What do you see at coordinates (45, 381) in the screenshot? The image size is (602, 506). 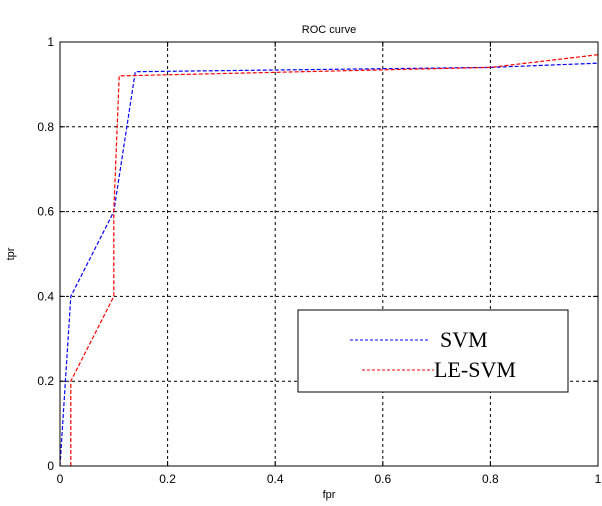 I see `y-tick-label: 0.2` at bounding box center [45, 381].